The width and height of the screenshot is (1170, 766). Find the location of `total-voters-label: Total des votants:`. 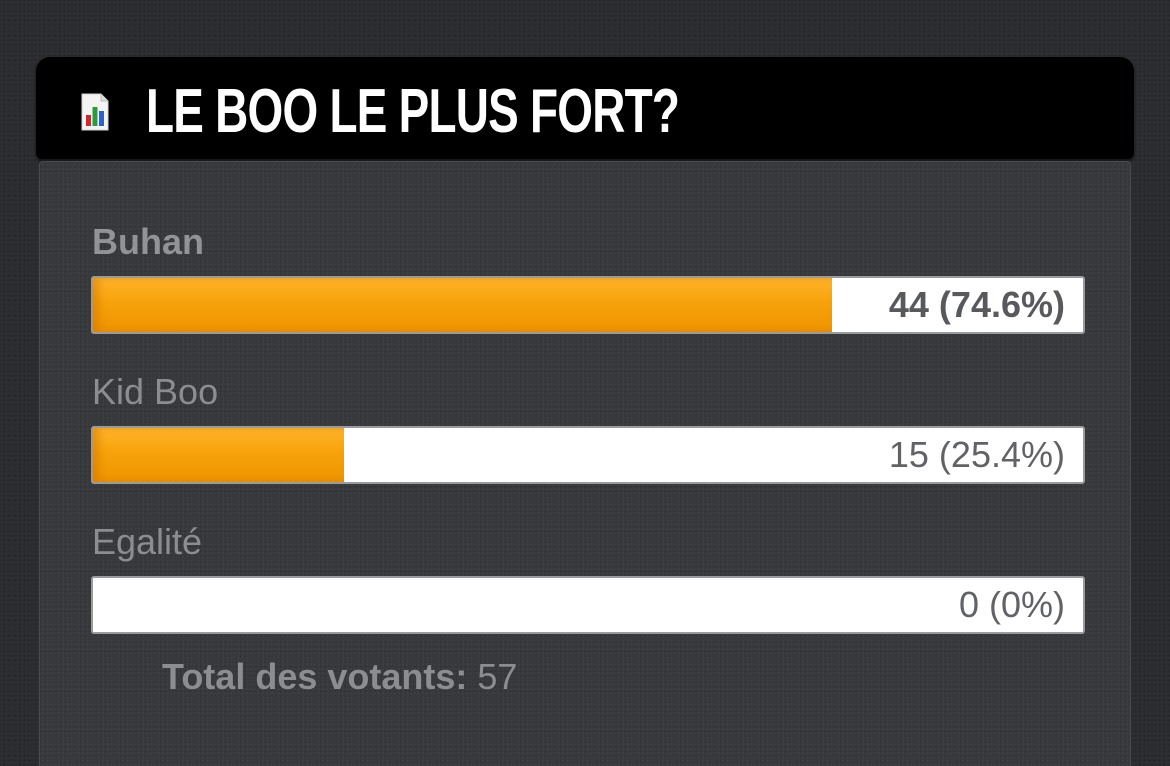

total-voters-label: Total des votants: is located at coordinates (315, 676).